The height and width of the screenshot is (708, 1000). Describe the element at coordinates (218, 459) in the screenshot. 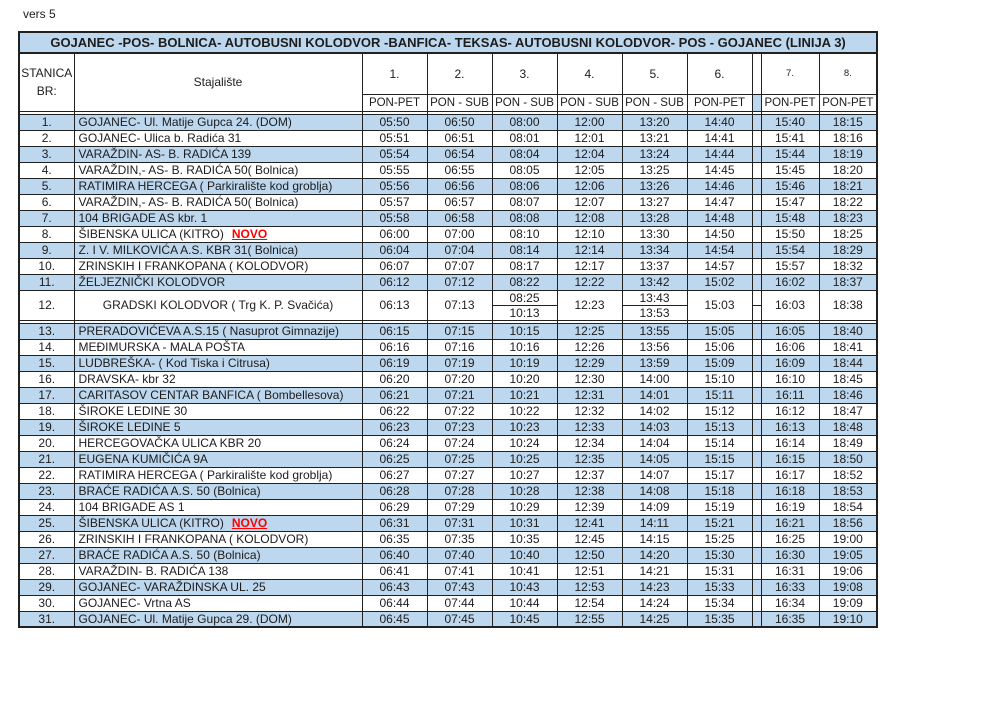

I see `stop-name-cell: EUGENA KUMIČIĆA 9A` at that location.